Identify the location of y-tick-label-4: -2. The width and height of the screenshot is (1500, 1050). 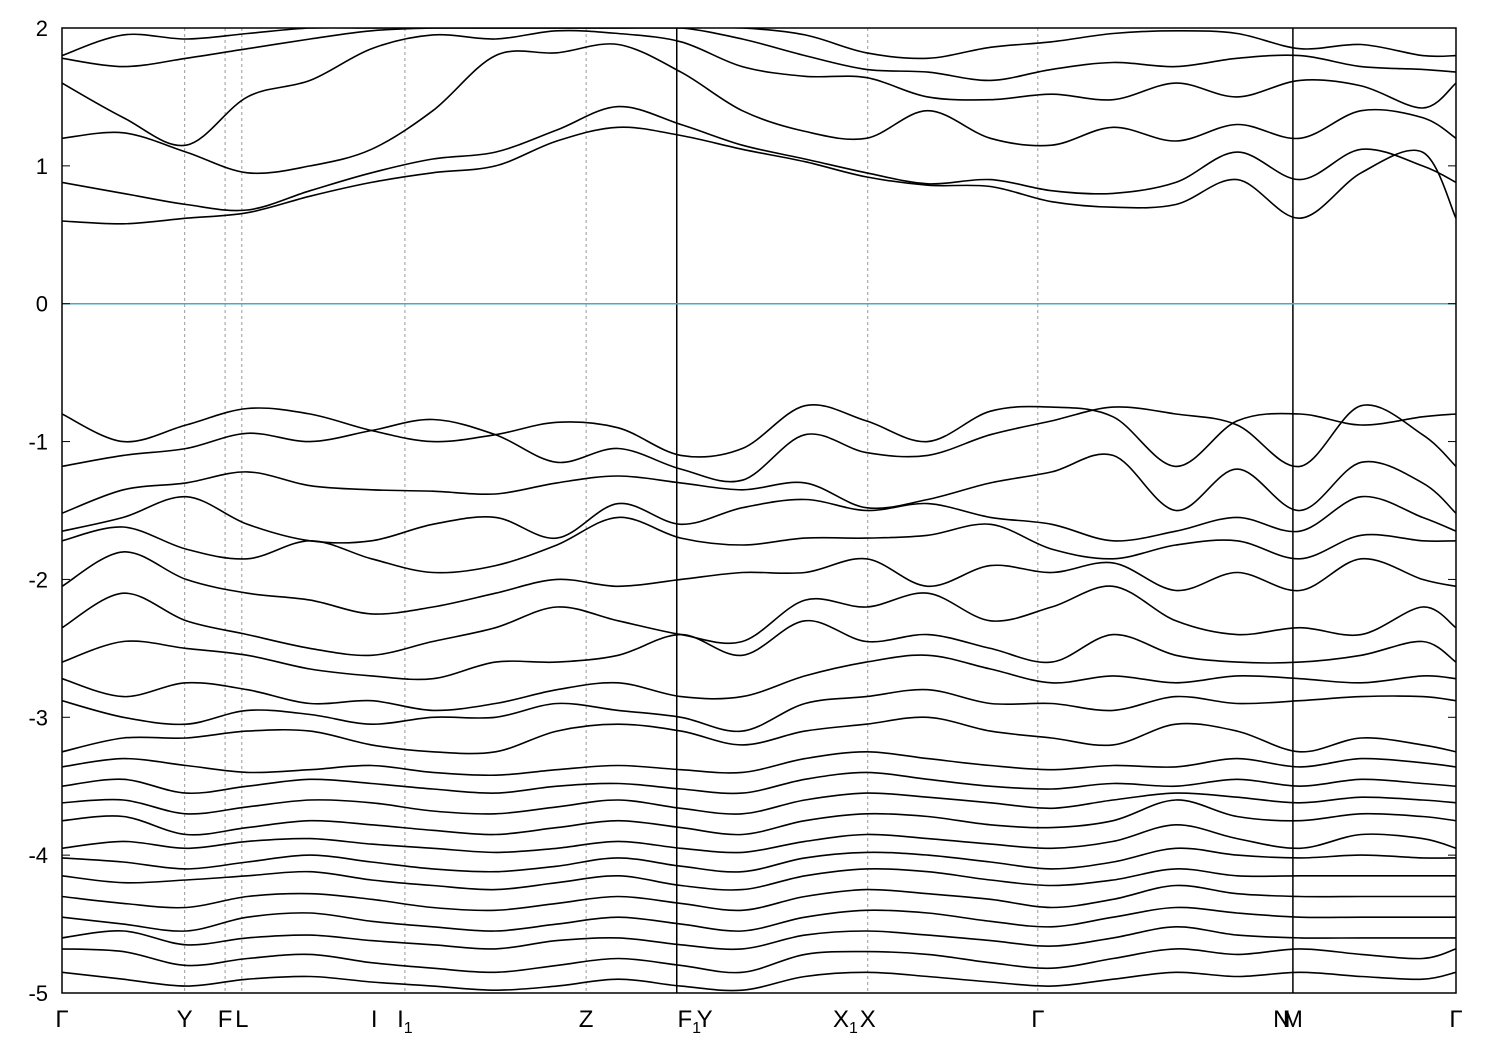
(38, 579).